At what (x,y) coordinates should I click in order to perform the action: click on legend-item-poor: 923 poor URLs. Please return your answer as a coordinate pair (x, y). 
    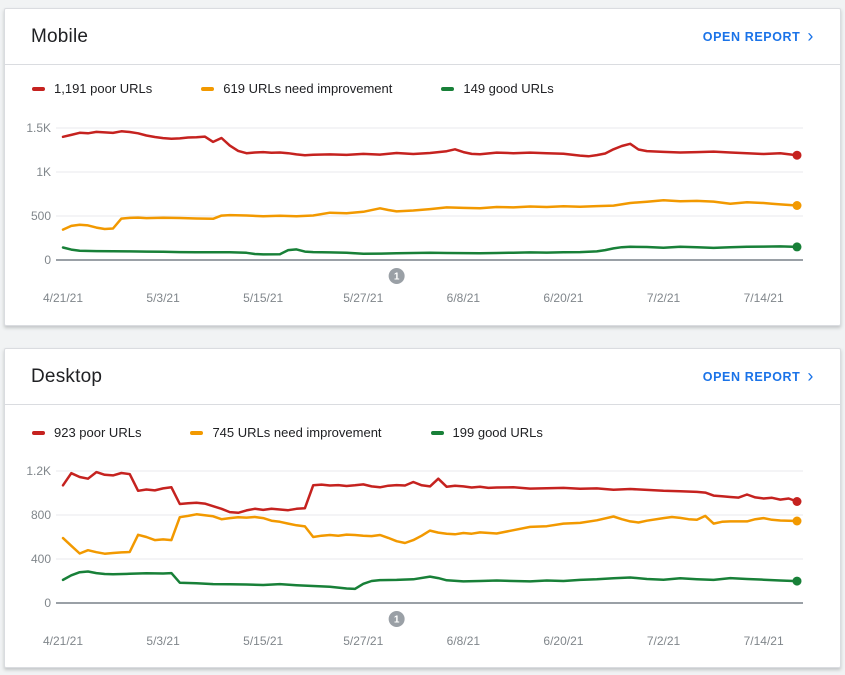
    Looking at the image, I should click on (86, 432).